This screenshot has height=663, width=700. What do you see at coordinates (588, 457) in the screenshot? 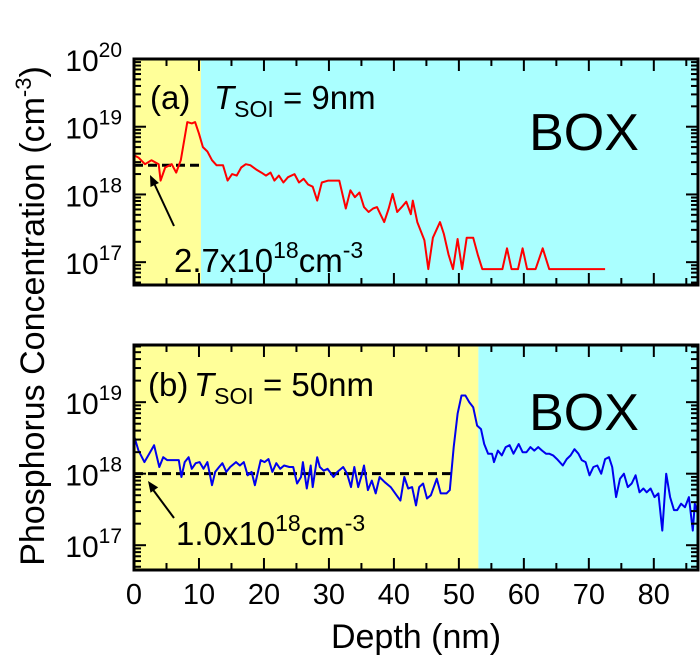
I see `region-box` at bounding box center [588, 457].